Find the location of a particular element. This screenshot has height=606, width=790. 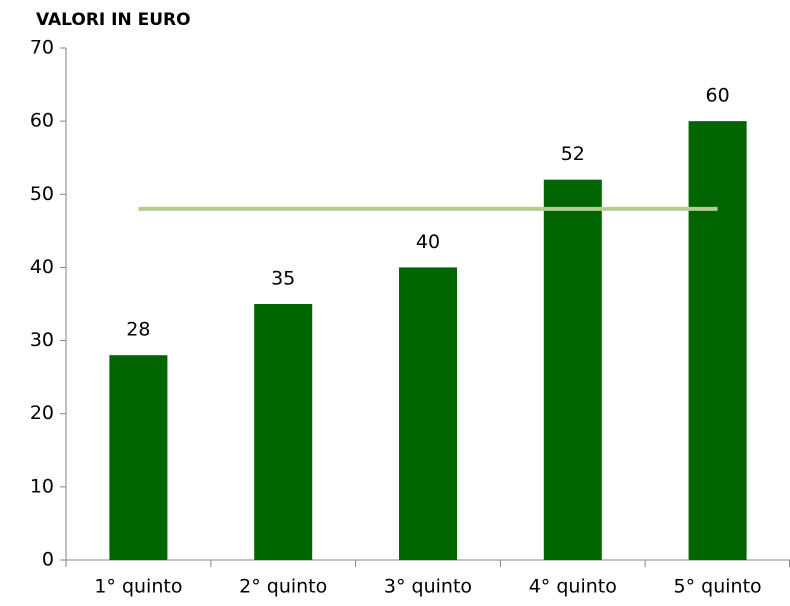

y-tick-label: 20 is located at coordinates (42, 413).